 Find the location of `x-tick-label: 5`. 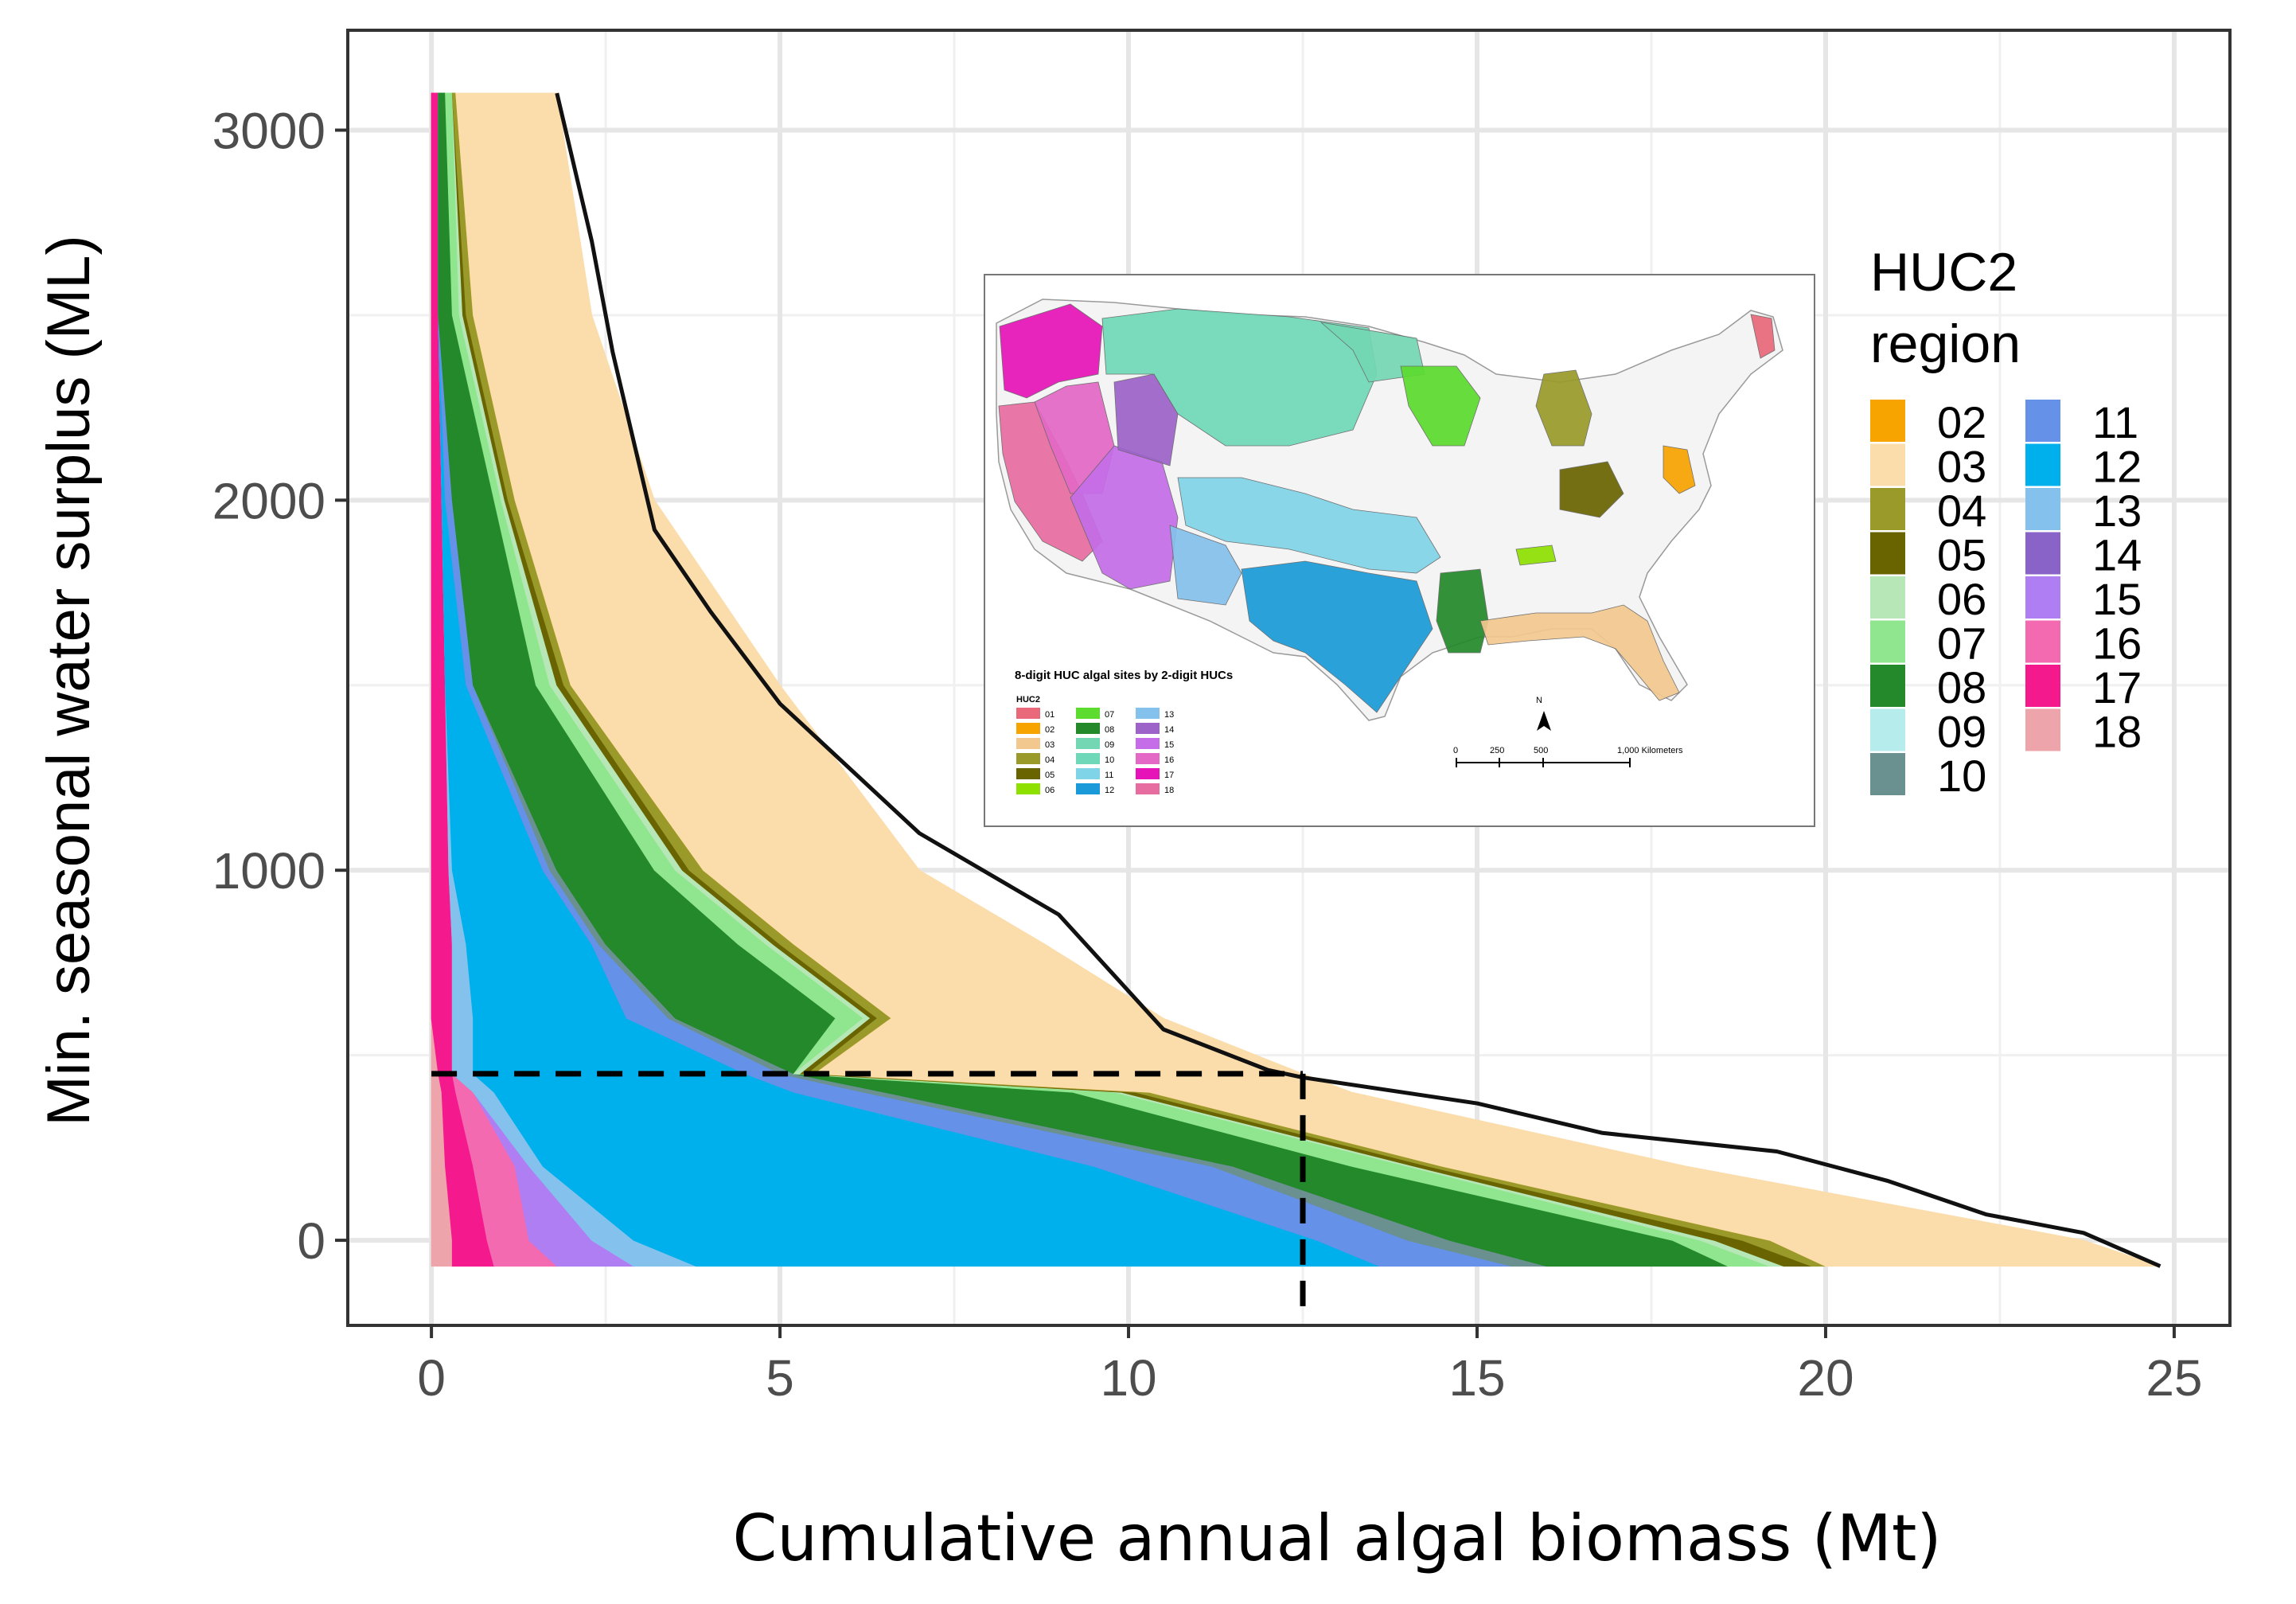

x-tick-label: 5 is located at coordinates (780, 1378).